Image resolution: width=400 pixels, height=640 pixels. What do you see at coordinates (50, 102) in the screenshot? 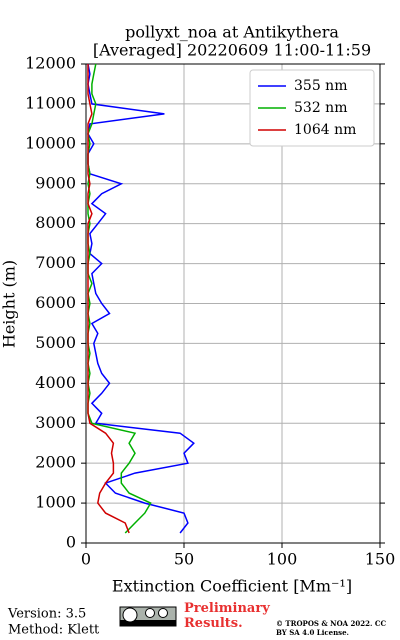
I see `y-tick-label: 11000` at bounding box center [50, 102].